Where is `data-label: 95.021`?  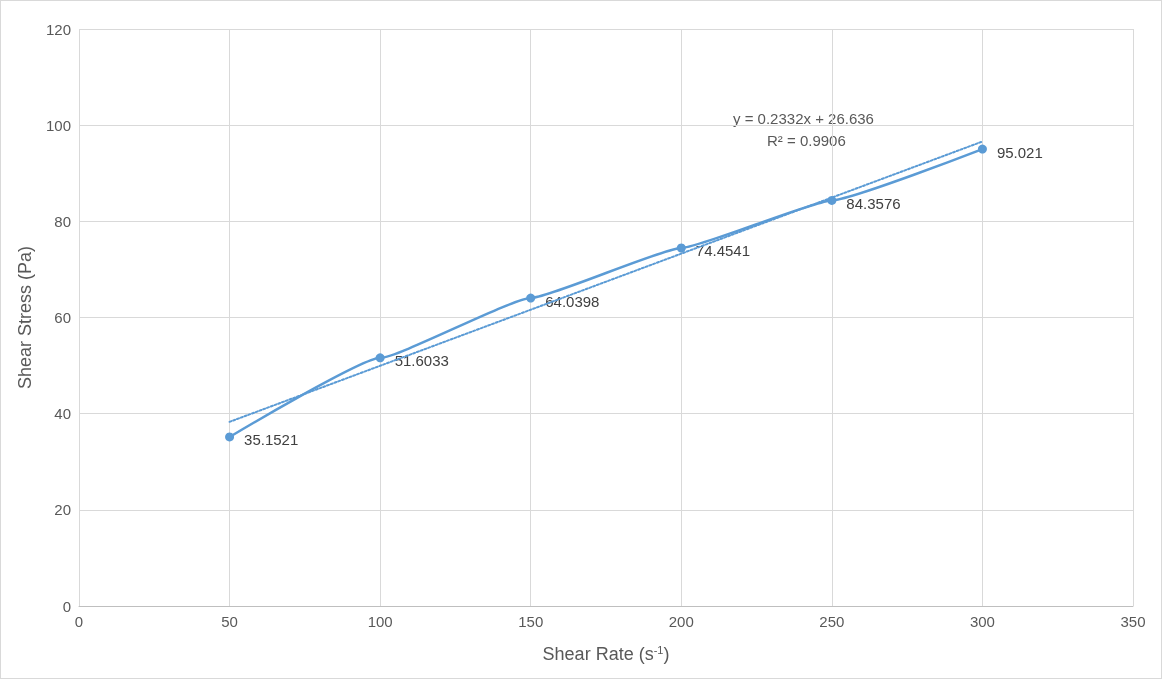
data-label: 95.021 is located at coordinates (1019, 152).